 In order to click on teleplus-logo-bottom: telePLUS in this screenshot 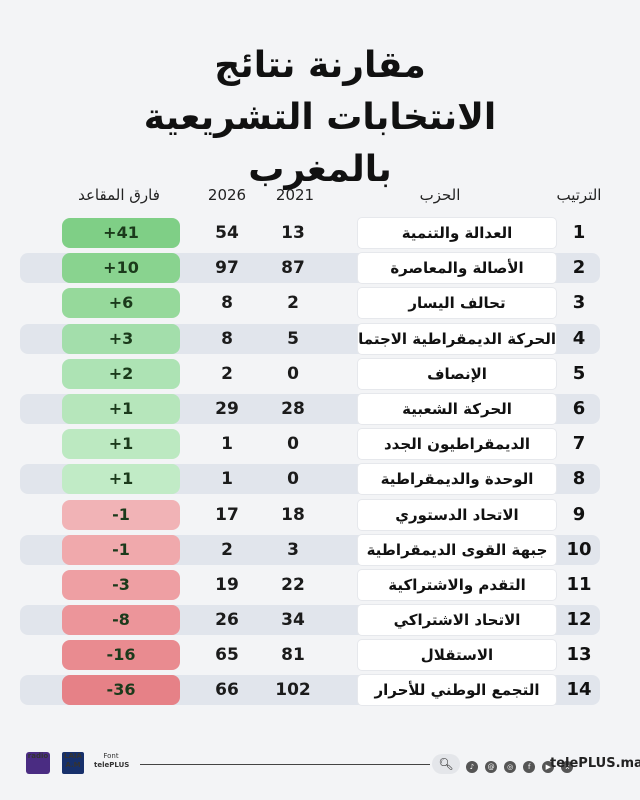, I will do `click(112, 765)`.